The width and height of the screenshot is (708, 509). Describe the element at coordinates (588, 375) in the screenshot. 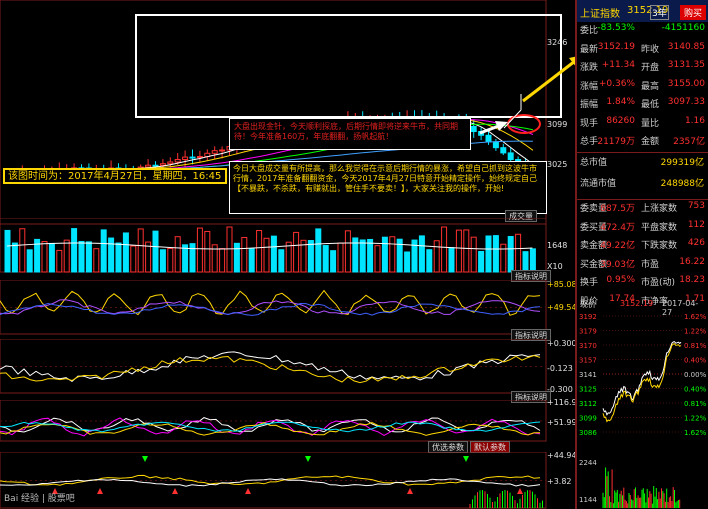

I see `intraday-left-tick: 3141` at that location.